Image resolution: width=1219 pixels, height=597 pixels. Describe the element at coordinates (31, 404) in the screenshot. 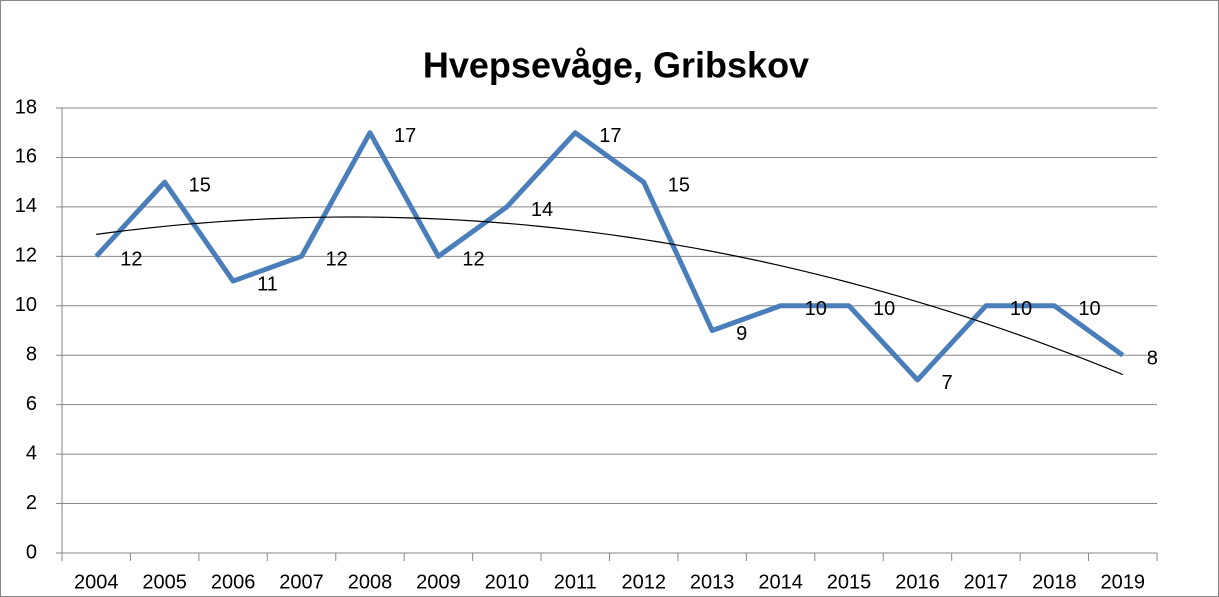

I see `y-tick-label: 6` at that location.